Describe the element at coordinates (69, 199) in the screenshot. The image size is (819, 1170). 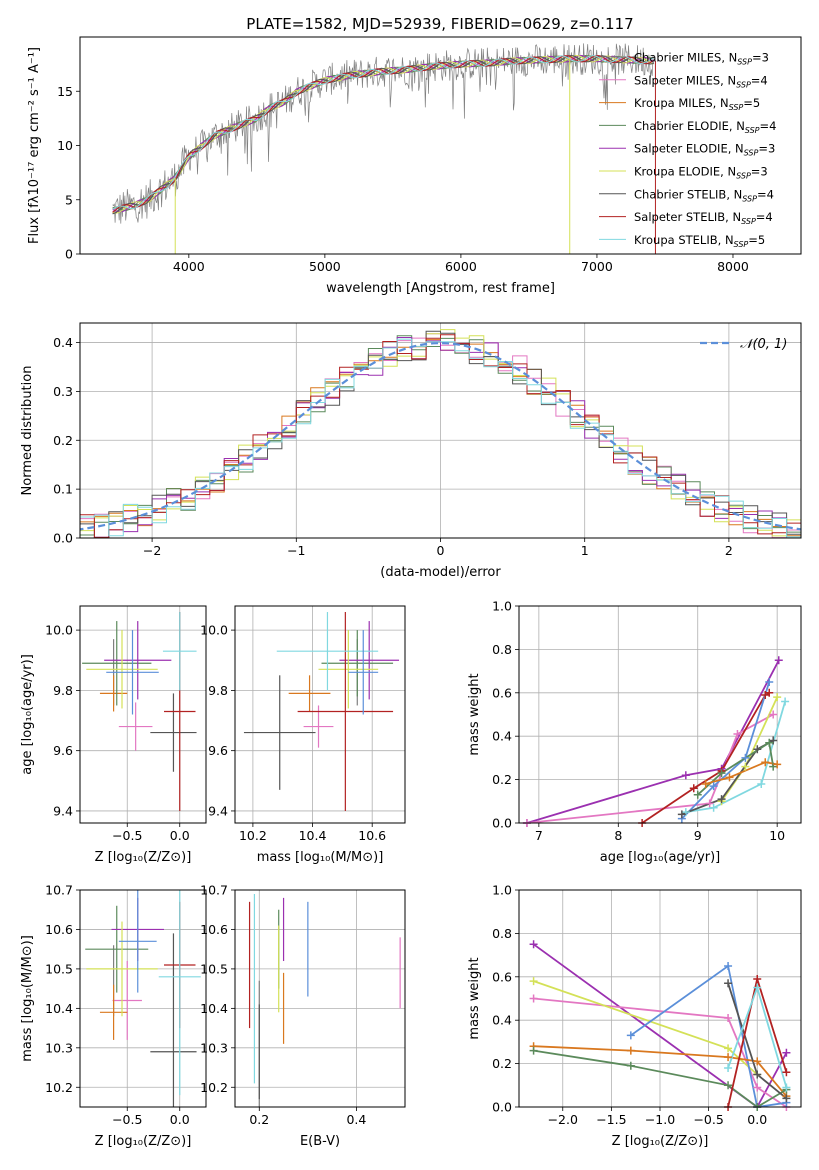
I see `y-tick-label: 5` at that location.